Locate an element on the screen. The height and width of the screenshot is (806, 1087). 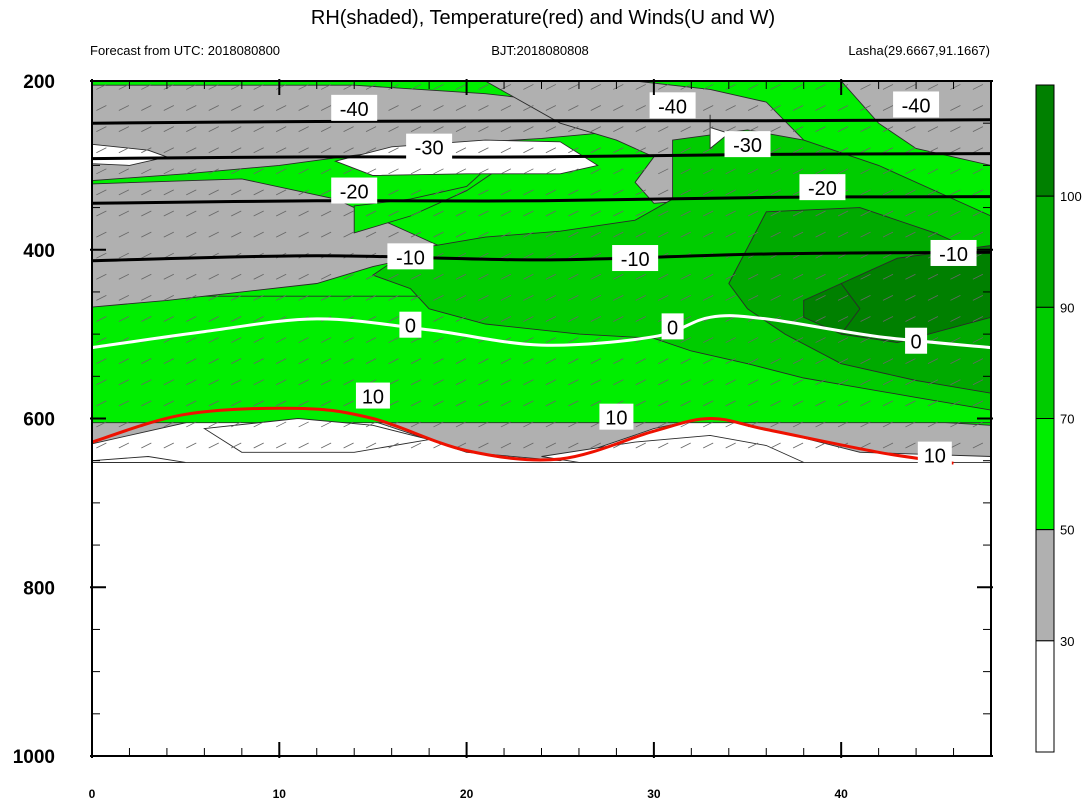
y-tick-label-5: 1000 is located at coordinates (34, 757).